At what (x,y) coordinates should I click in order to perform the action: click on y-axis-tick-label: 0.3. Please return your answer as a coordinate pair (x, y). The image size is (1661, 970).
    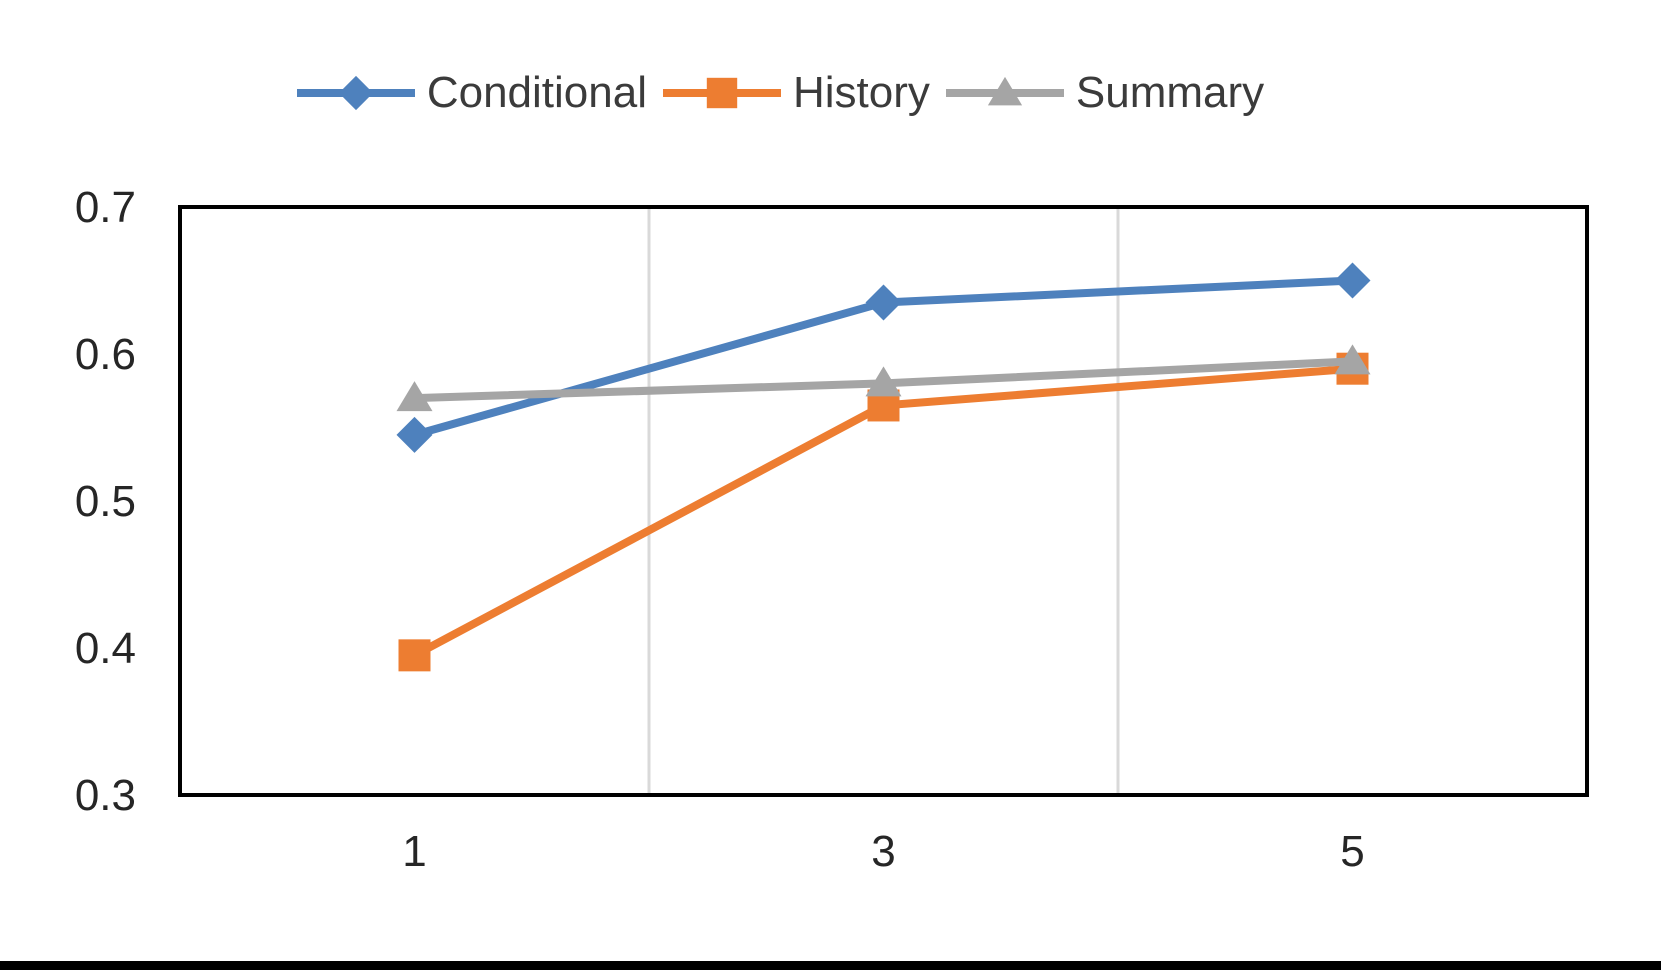
    Looking at the image, I should click on (105, 795).